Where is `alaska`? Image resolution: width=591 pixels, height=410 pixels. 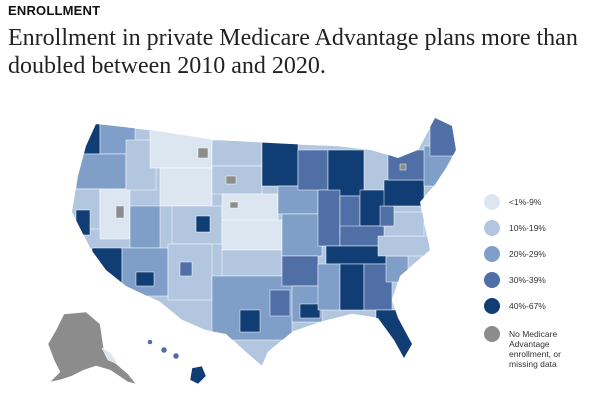 alaska is located at coordinates (92, 348).